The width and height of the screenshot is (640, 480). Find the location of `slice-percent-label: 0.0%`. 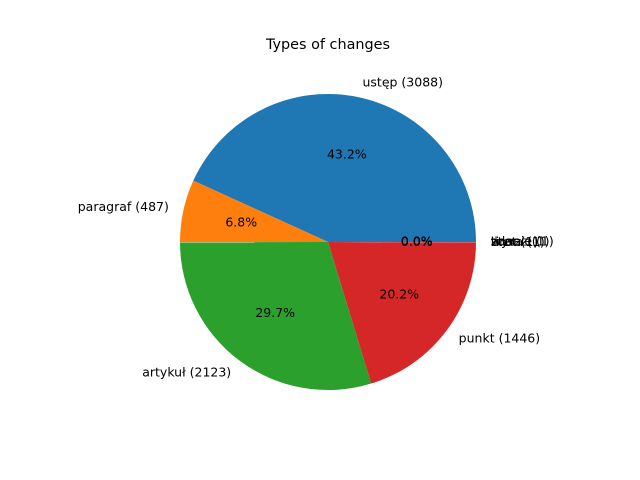

slice-percent-label: 0.0% is located at coordinates (417, 241).